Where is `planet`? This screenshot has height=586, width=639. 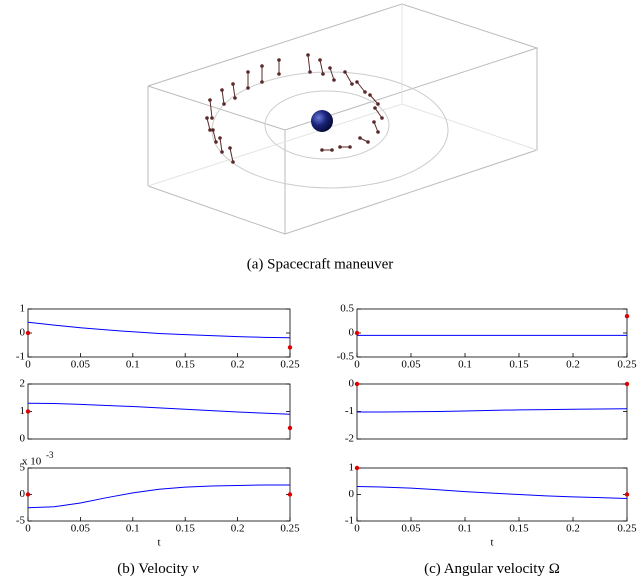
planet is located at coordinates (322, 121).